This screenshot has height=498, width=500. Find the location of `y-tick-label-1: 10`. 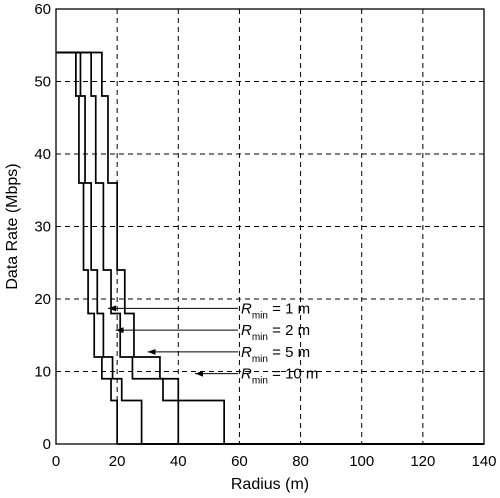

y-tick-label-1: 10 is located at coordinates (42, 372).